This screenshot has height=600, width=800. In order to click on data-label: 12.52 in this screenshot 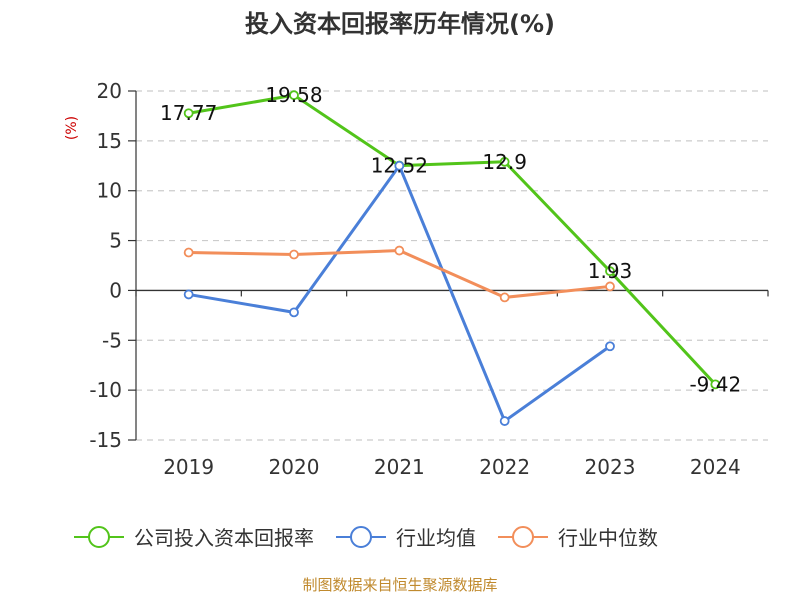, I will do `click(399, 166)`.